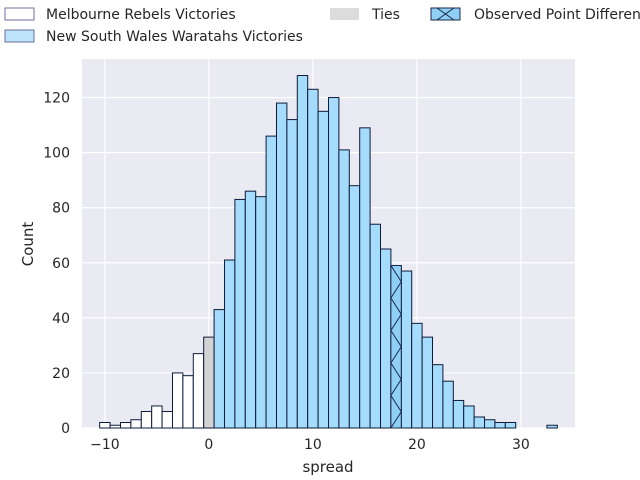  I want to click on y-tick-label: 120, so click(56, 99).